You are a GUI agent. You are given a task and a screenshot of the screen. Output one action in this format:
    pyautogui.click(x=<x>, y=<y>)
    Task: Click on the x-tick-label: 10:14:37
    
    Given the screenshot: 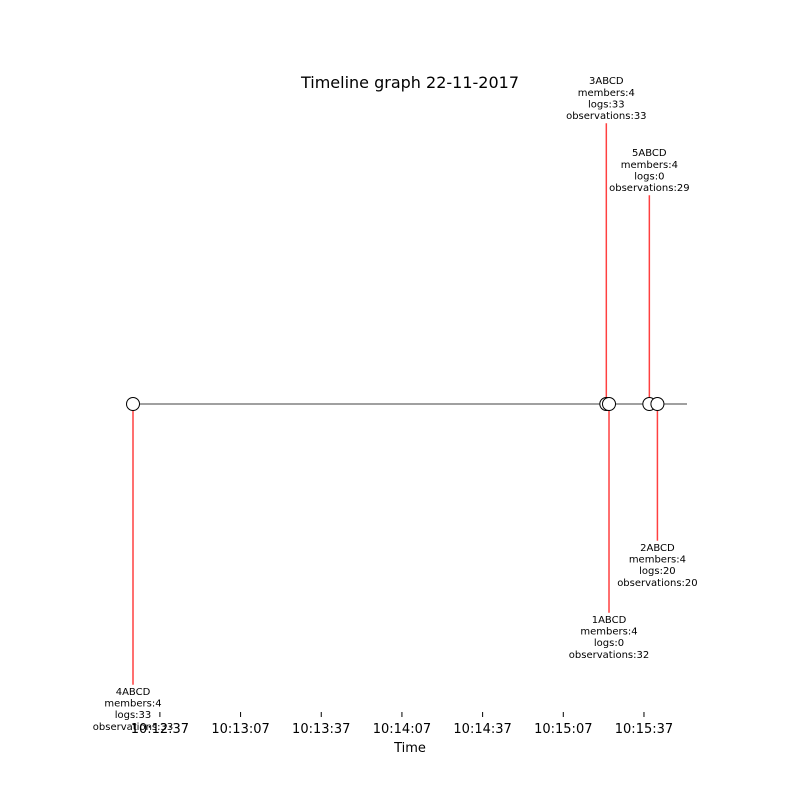 What is the action you would take?
    pyautogui.click(x=482, y=729)
    